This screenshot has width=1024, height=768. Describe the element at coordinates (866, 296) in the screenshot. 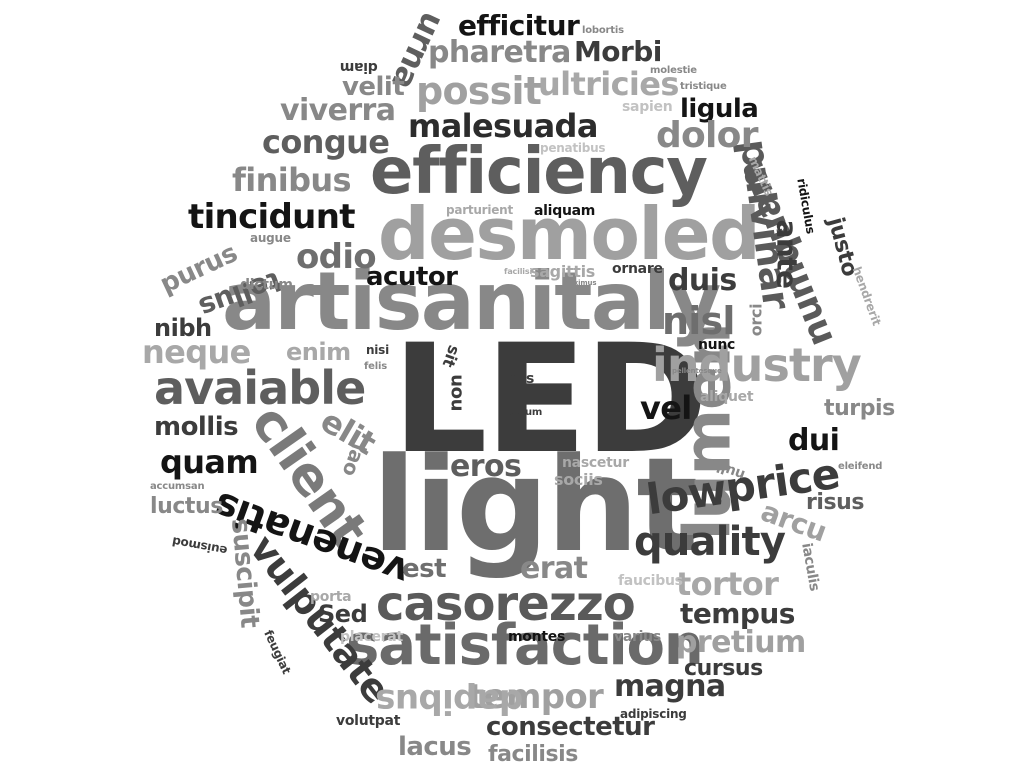

I see `word-hendrerit: hendrerit` at that location.